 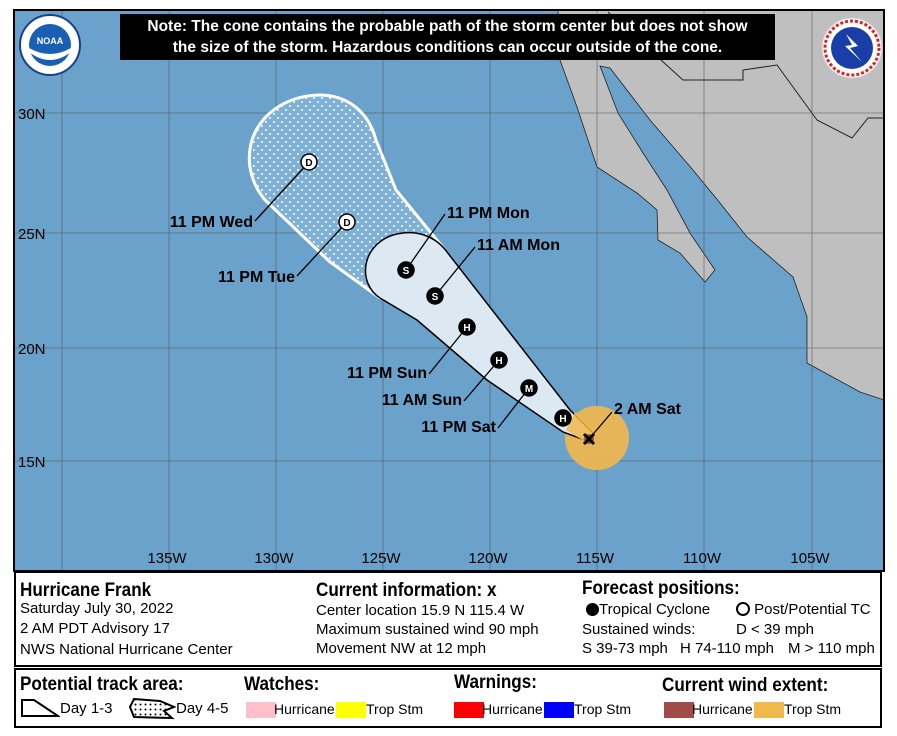 What do you see at coordinates (97, 608) in the screenshot?
I see `storm-date: Saturday July 30, 2022` at bounding box center [97, 608].